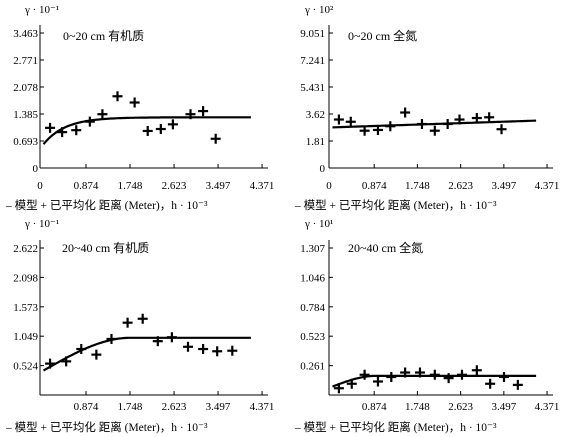  What do you see at coordinates (25, 249) in the screenshot?
I see `y-tick-label: 2.622` at bounding box center [25, 249].